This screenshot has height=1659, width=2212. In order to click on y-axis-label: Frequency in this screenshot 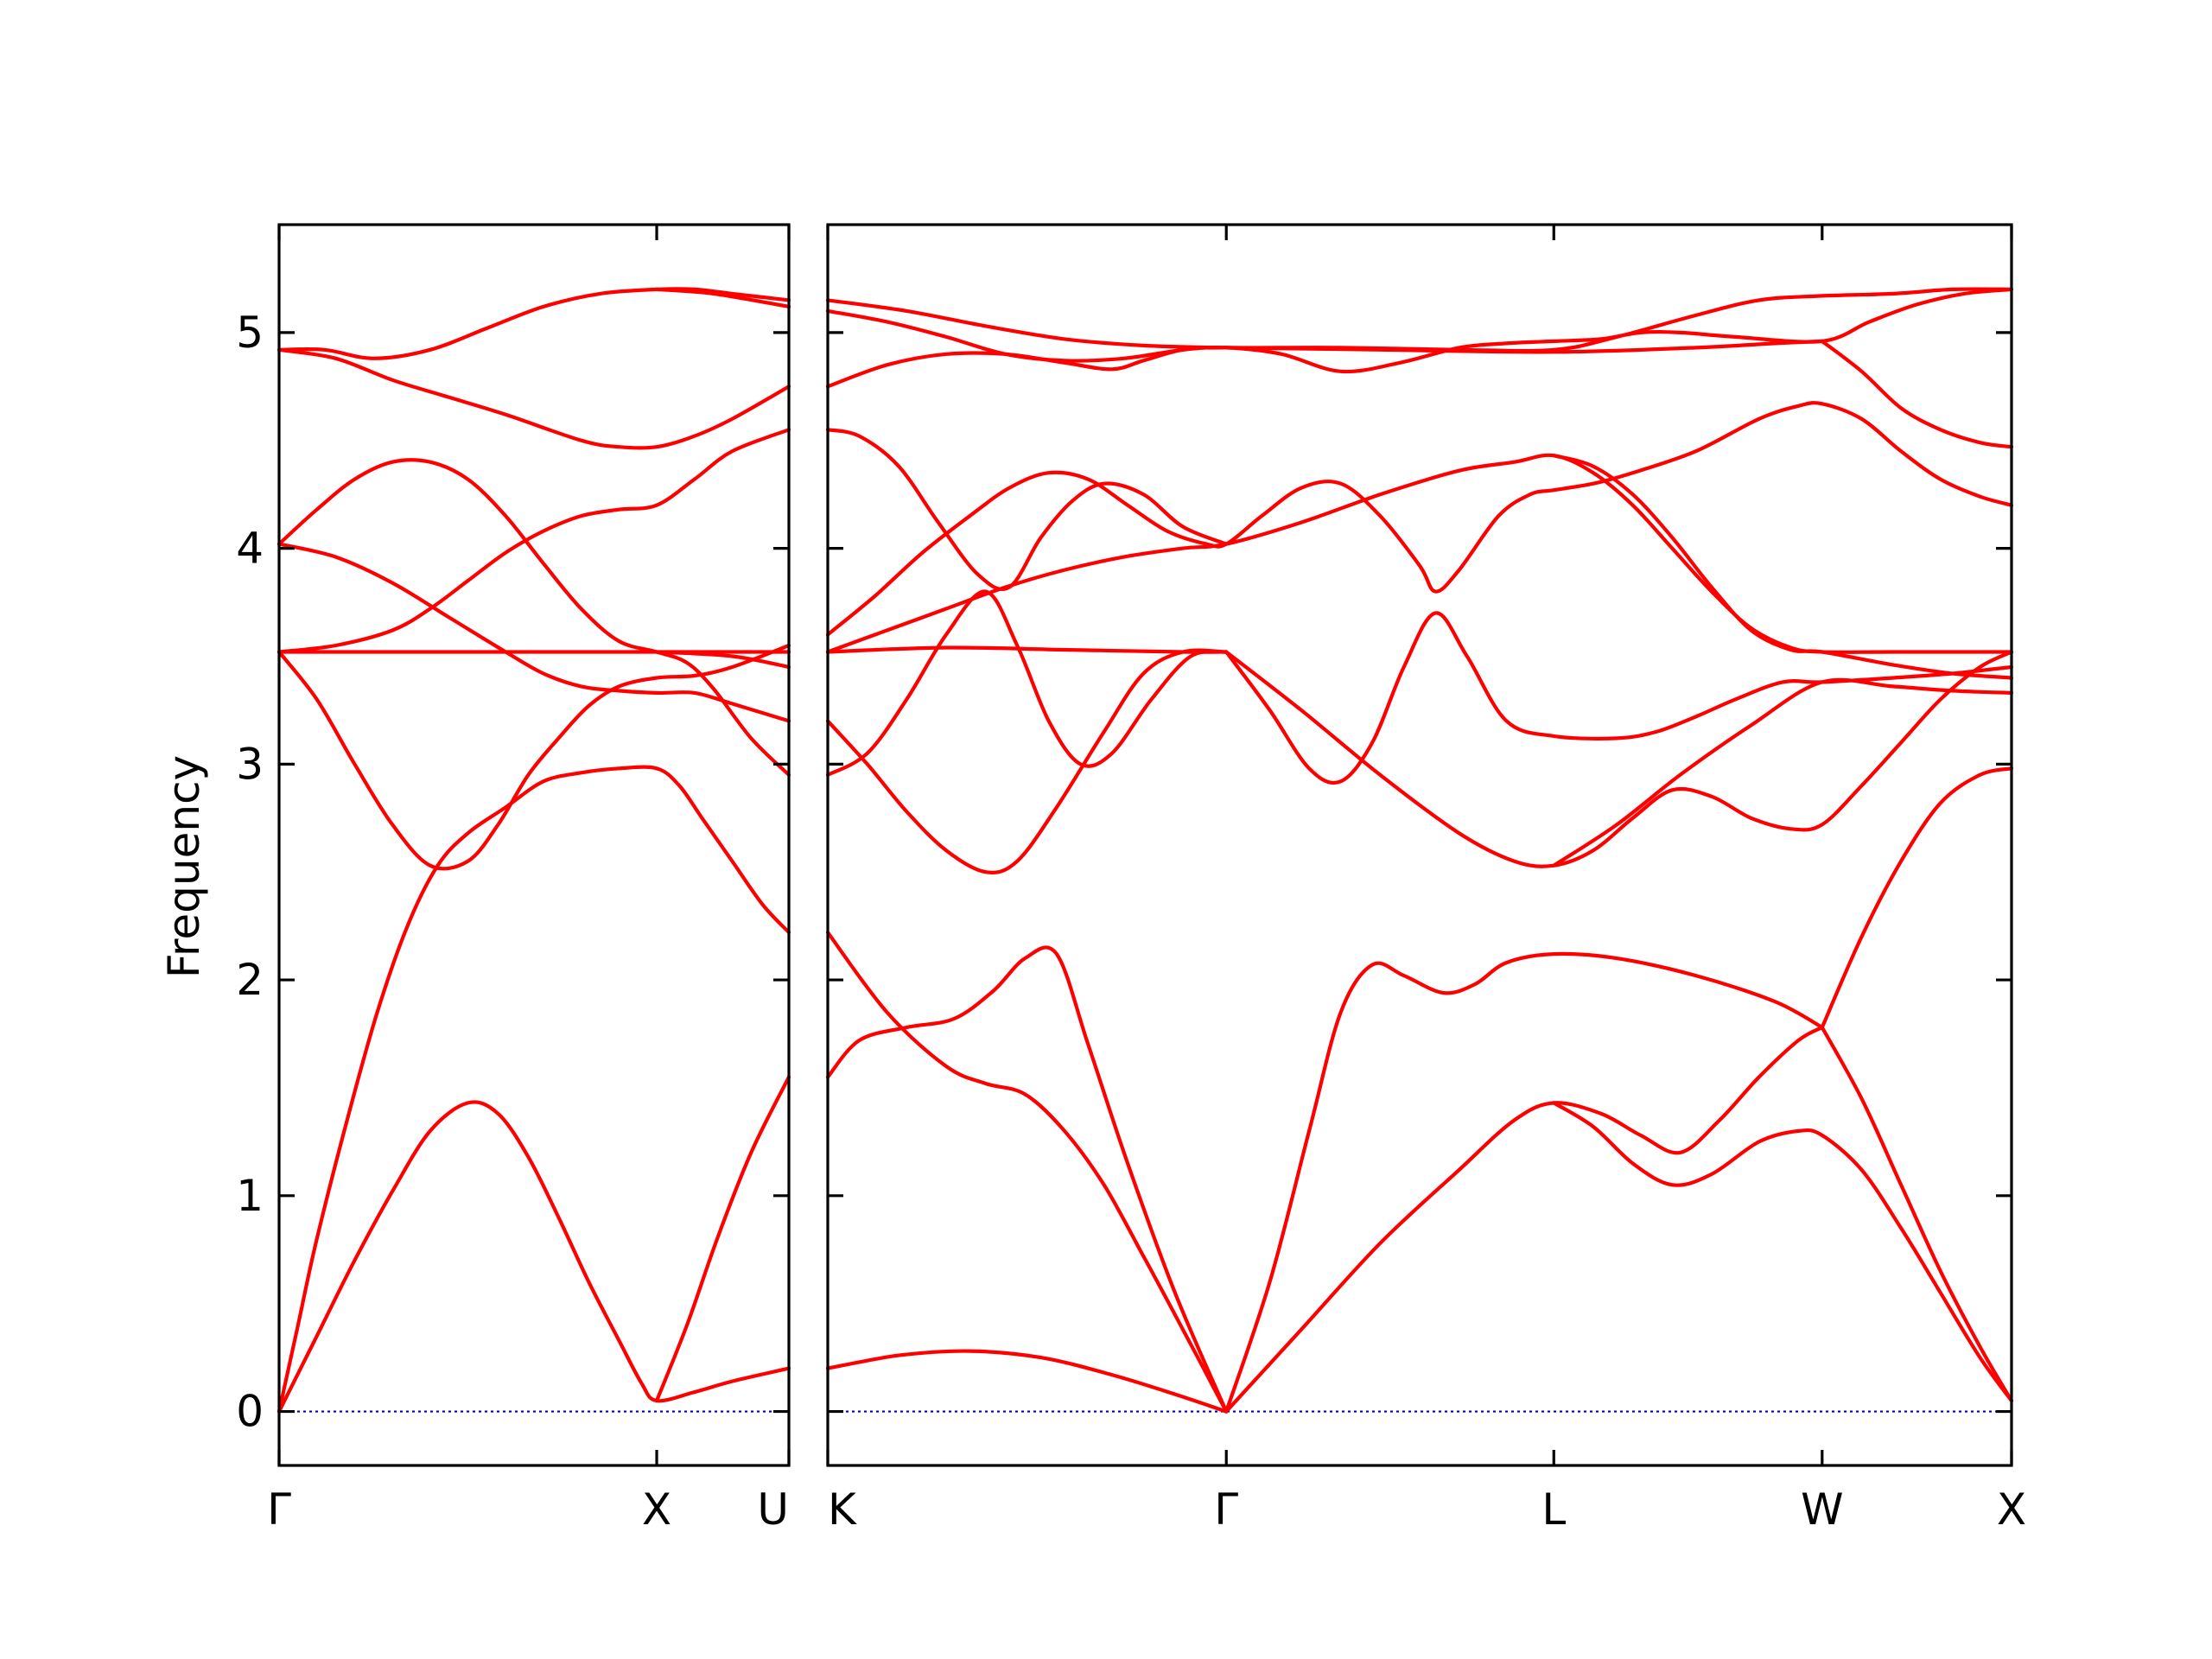, I will do `click(184, 866)`.